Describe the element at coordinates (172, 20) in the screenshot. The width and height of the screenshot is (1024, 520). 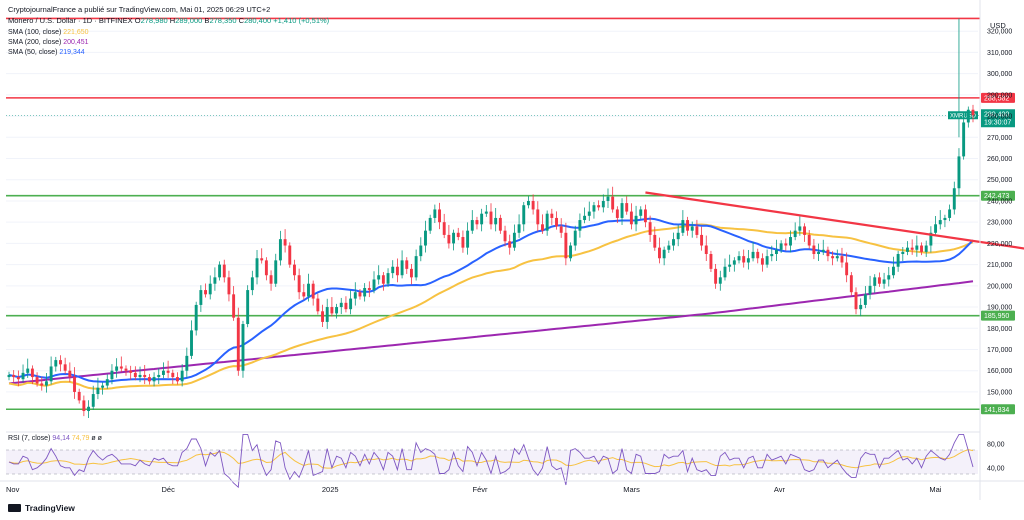
I see `high-label: H` at that location.